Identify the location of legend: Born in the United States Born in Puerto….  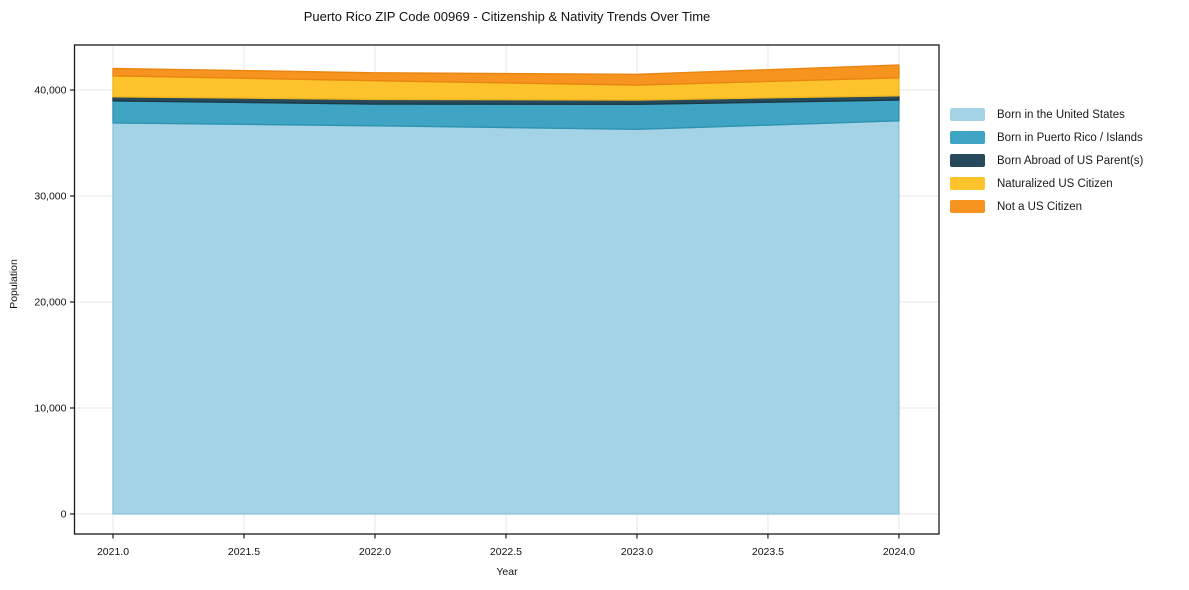
(1046, 160).